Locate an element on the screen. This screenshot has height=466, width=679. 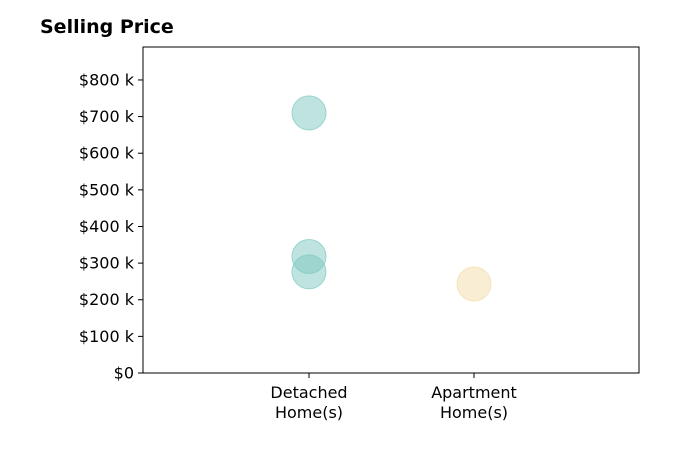
y-tick-label: $600 k is located at coordinates (107, 153).